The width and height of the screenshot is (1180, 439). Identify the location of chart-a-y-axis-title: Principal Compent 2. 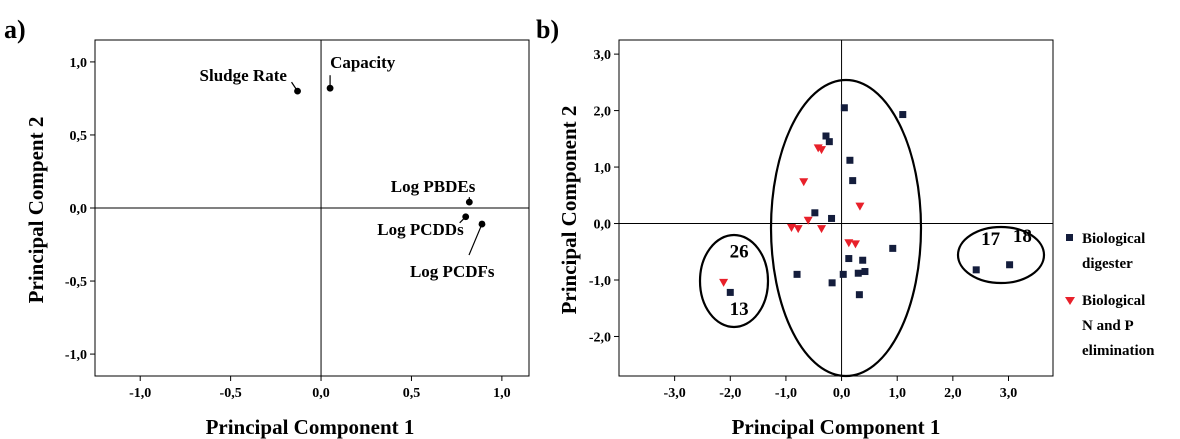
(36, 210).